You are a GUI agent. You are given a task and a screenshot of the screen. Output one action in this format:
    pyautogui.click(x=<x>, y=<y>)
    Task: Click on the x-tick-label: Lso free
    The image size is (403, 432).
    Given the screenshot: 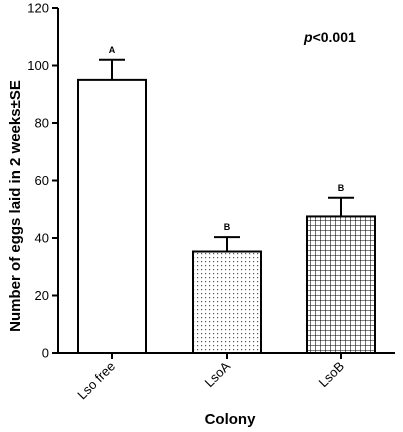 What is the action you would take?
    pyautogui.click(x=96, y=381)
    